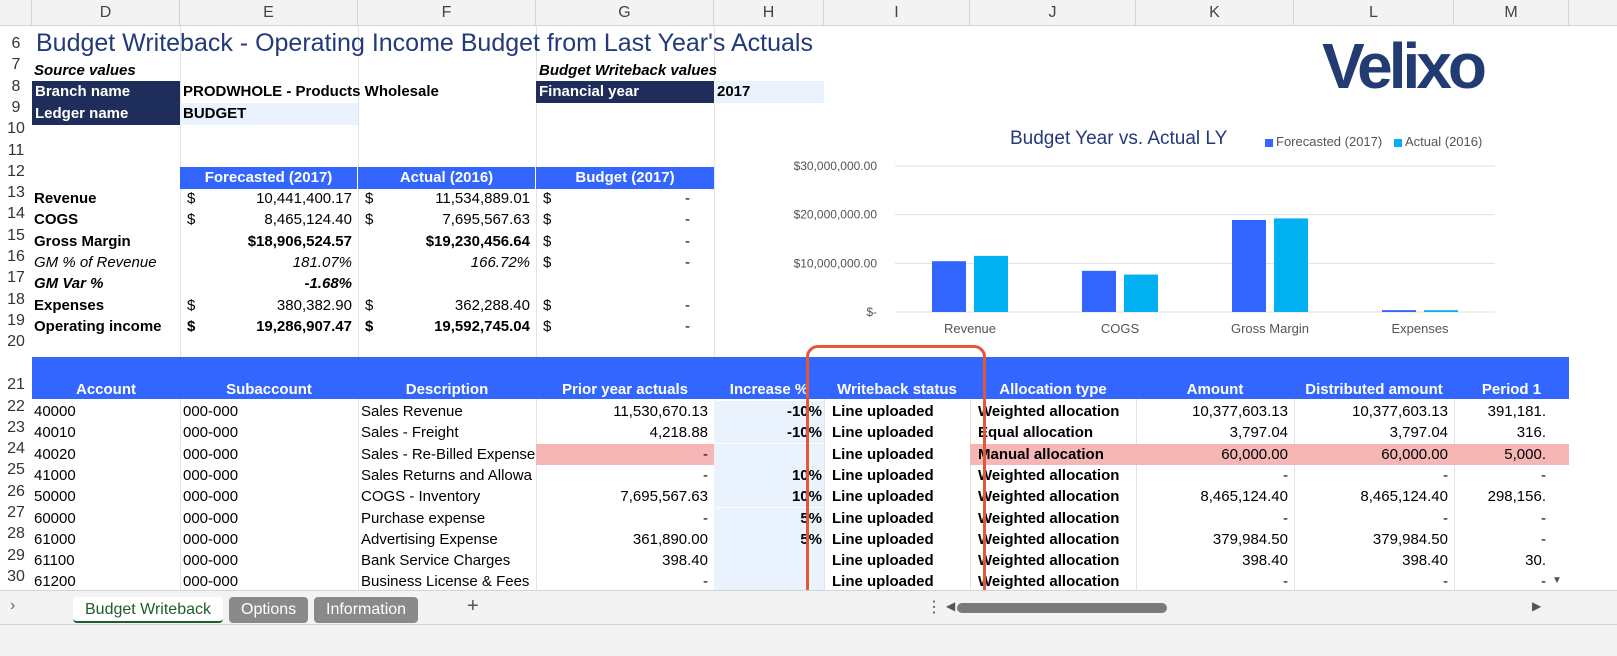 The image size is (1617, 656). What do you see at coordinates (1410, 539) in the screenshot?
I see `distributed-amount-cell: 379,984.50` at bounding box center [1410, 539].